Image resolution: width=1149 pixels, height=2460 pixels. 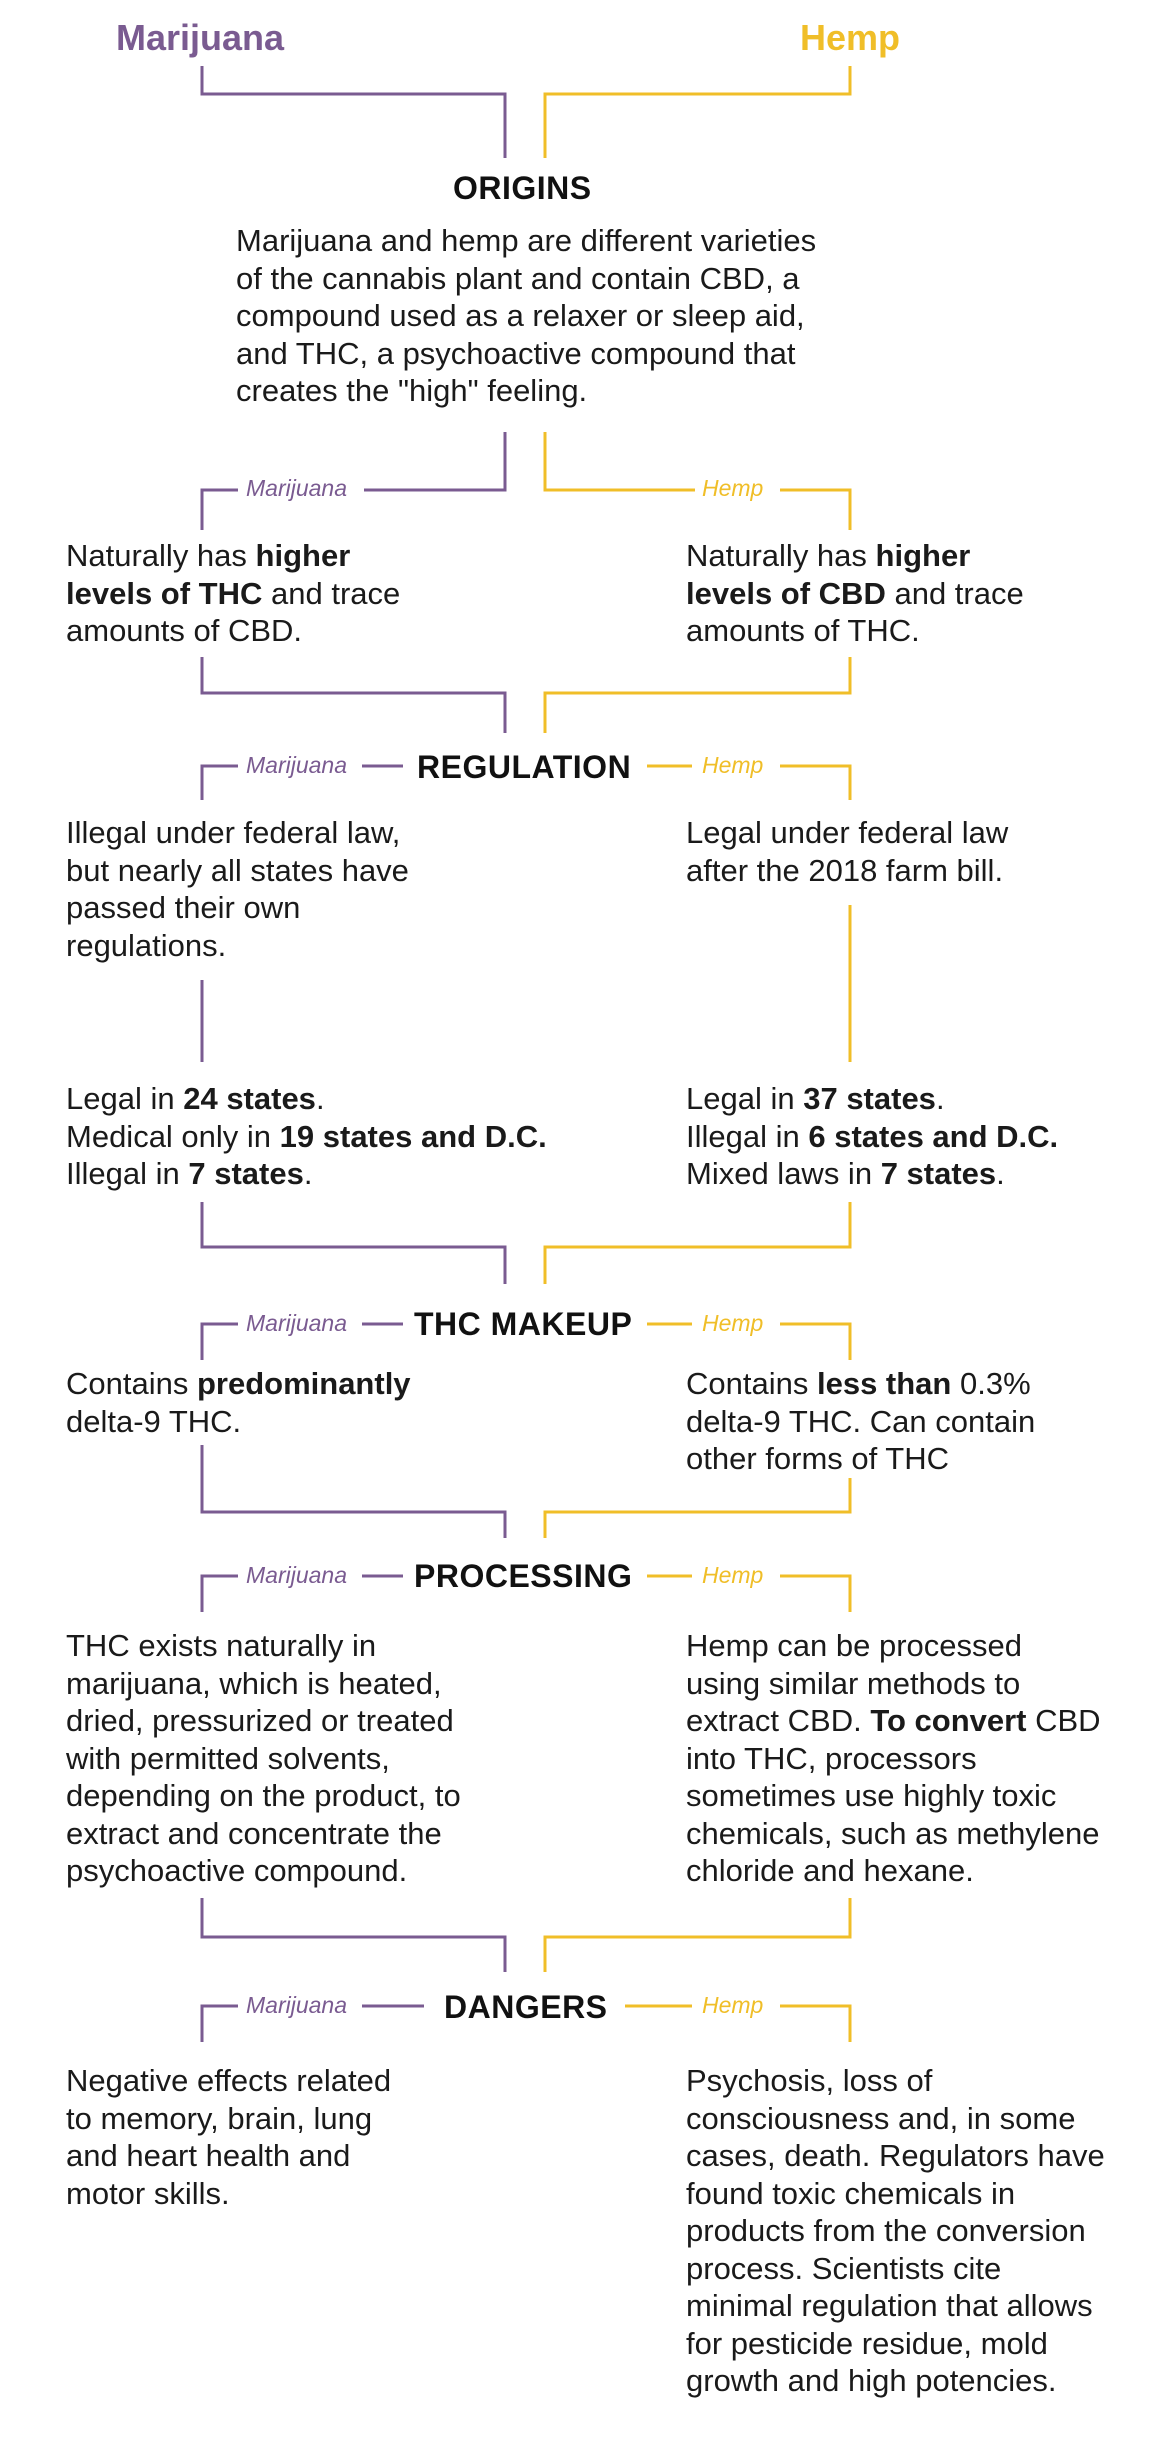 What do you see at coordinates (815, 1098) in the screenshot?
I see `states-hemp-line: Legal in 37 states.` at bounding box center [815, 1098].